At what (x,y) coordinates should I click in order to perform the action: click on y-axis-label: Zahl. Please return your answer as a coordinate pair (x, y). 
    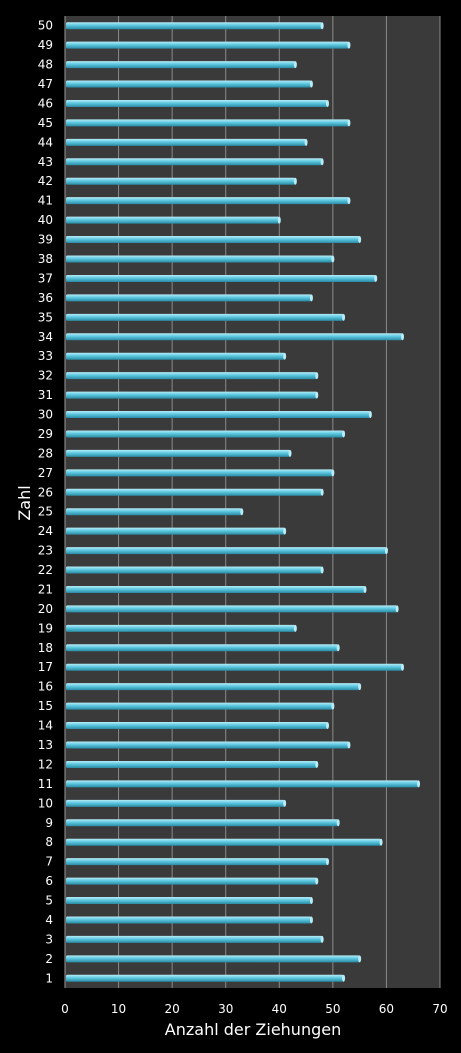
    Looking at the image, I should click on (24, 502).